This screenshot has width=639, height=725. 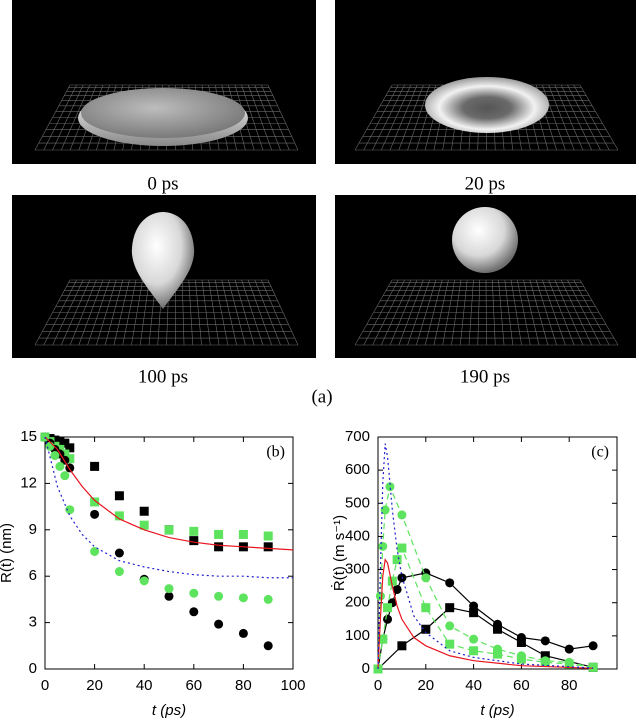 I want to click on x-axis-label: t (ps), so click(x=497, y=710).